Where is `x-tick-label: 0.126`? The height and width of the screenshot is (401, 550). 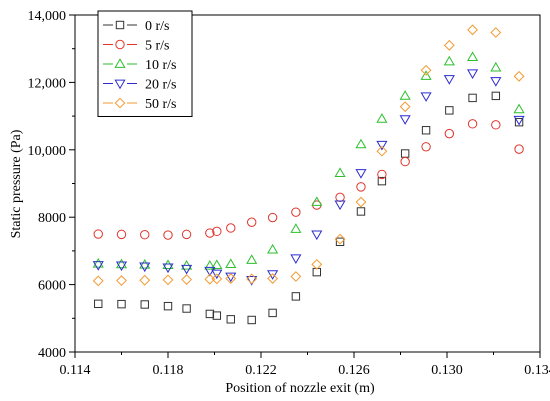 x-tick-label: 0.126 is located at coordinates (354, 370).